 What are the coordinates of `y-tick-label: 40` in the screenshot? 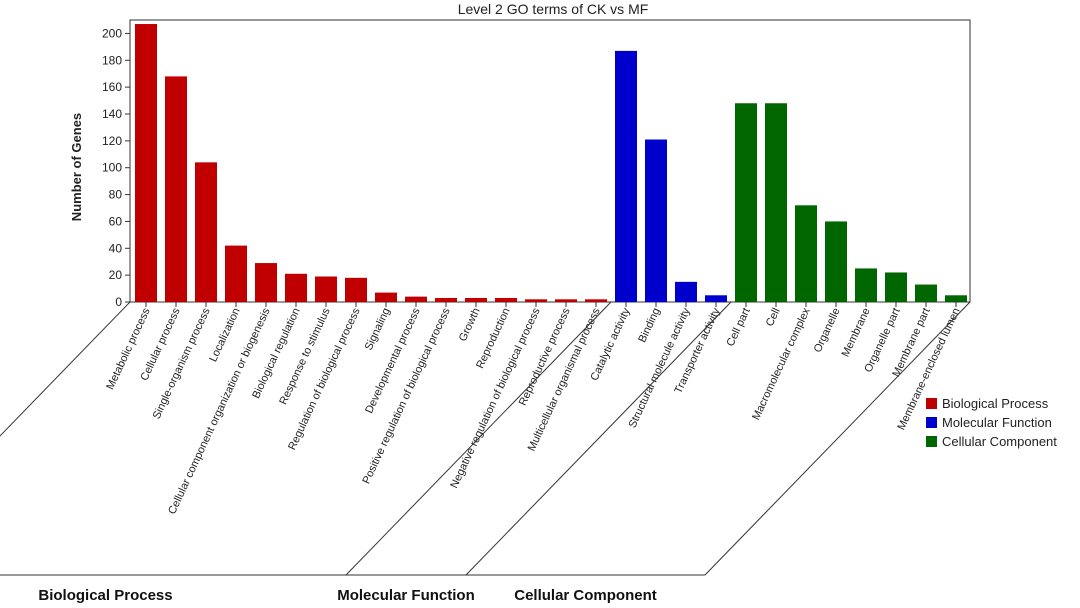 It's located at (116, 248).